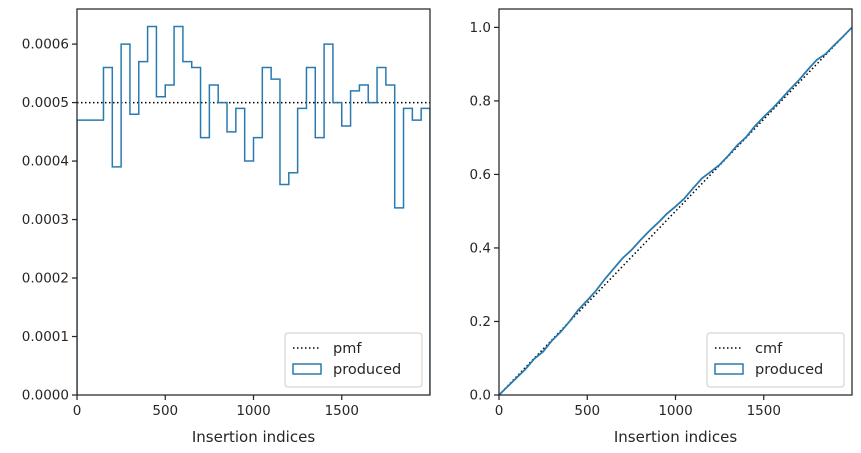  I want to click on y-tick-label: 0.0, so click(480, 396).